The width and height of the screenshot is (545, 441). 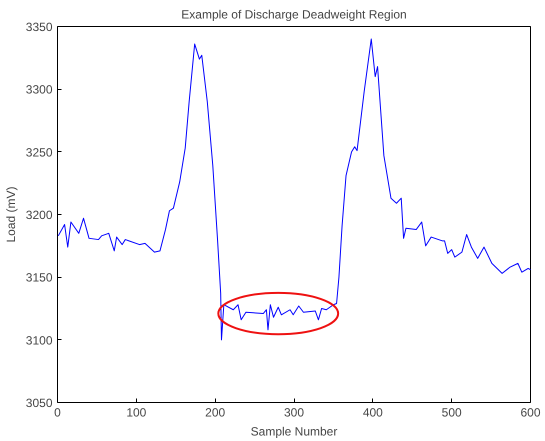 I want to click on chart-title: Example of Discharge Deadweight Region, so click(x=294, y=15).